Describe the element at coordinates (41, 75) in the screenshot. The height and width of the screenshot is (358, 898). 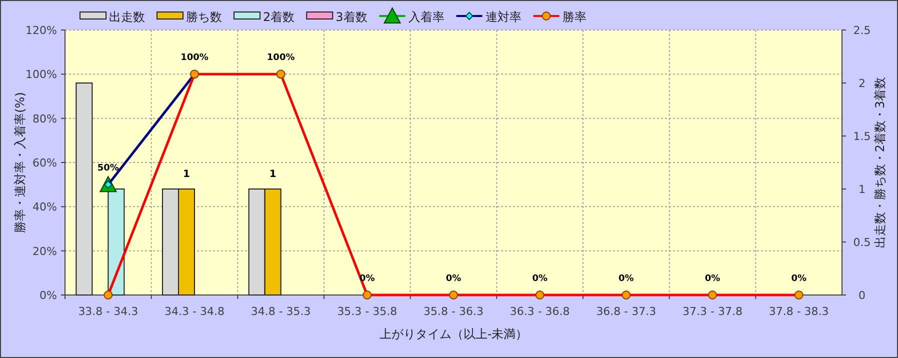
I see `y-tick-label: 100%` at that location.